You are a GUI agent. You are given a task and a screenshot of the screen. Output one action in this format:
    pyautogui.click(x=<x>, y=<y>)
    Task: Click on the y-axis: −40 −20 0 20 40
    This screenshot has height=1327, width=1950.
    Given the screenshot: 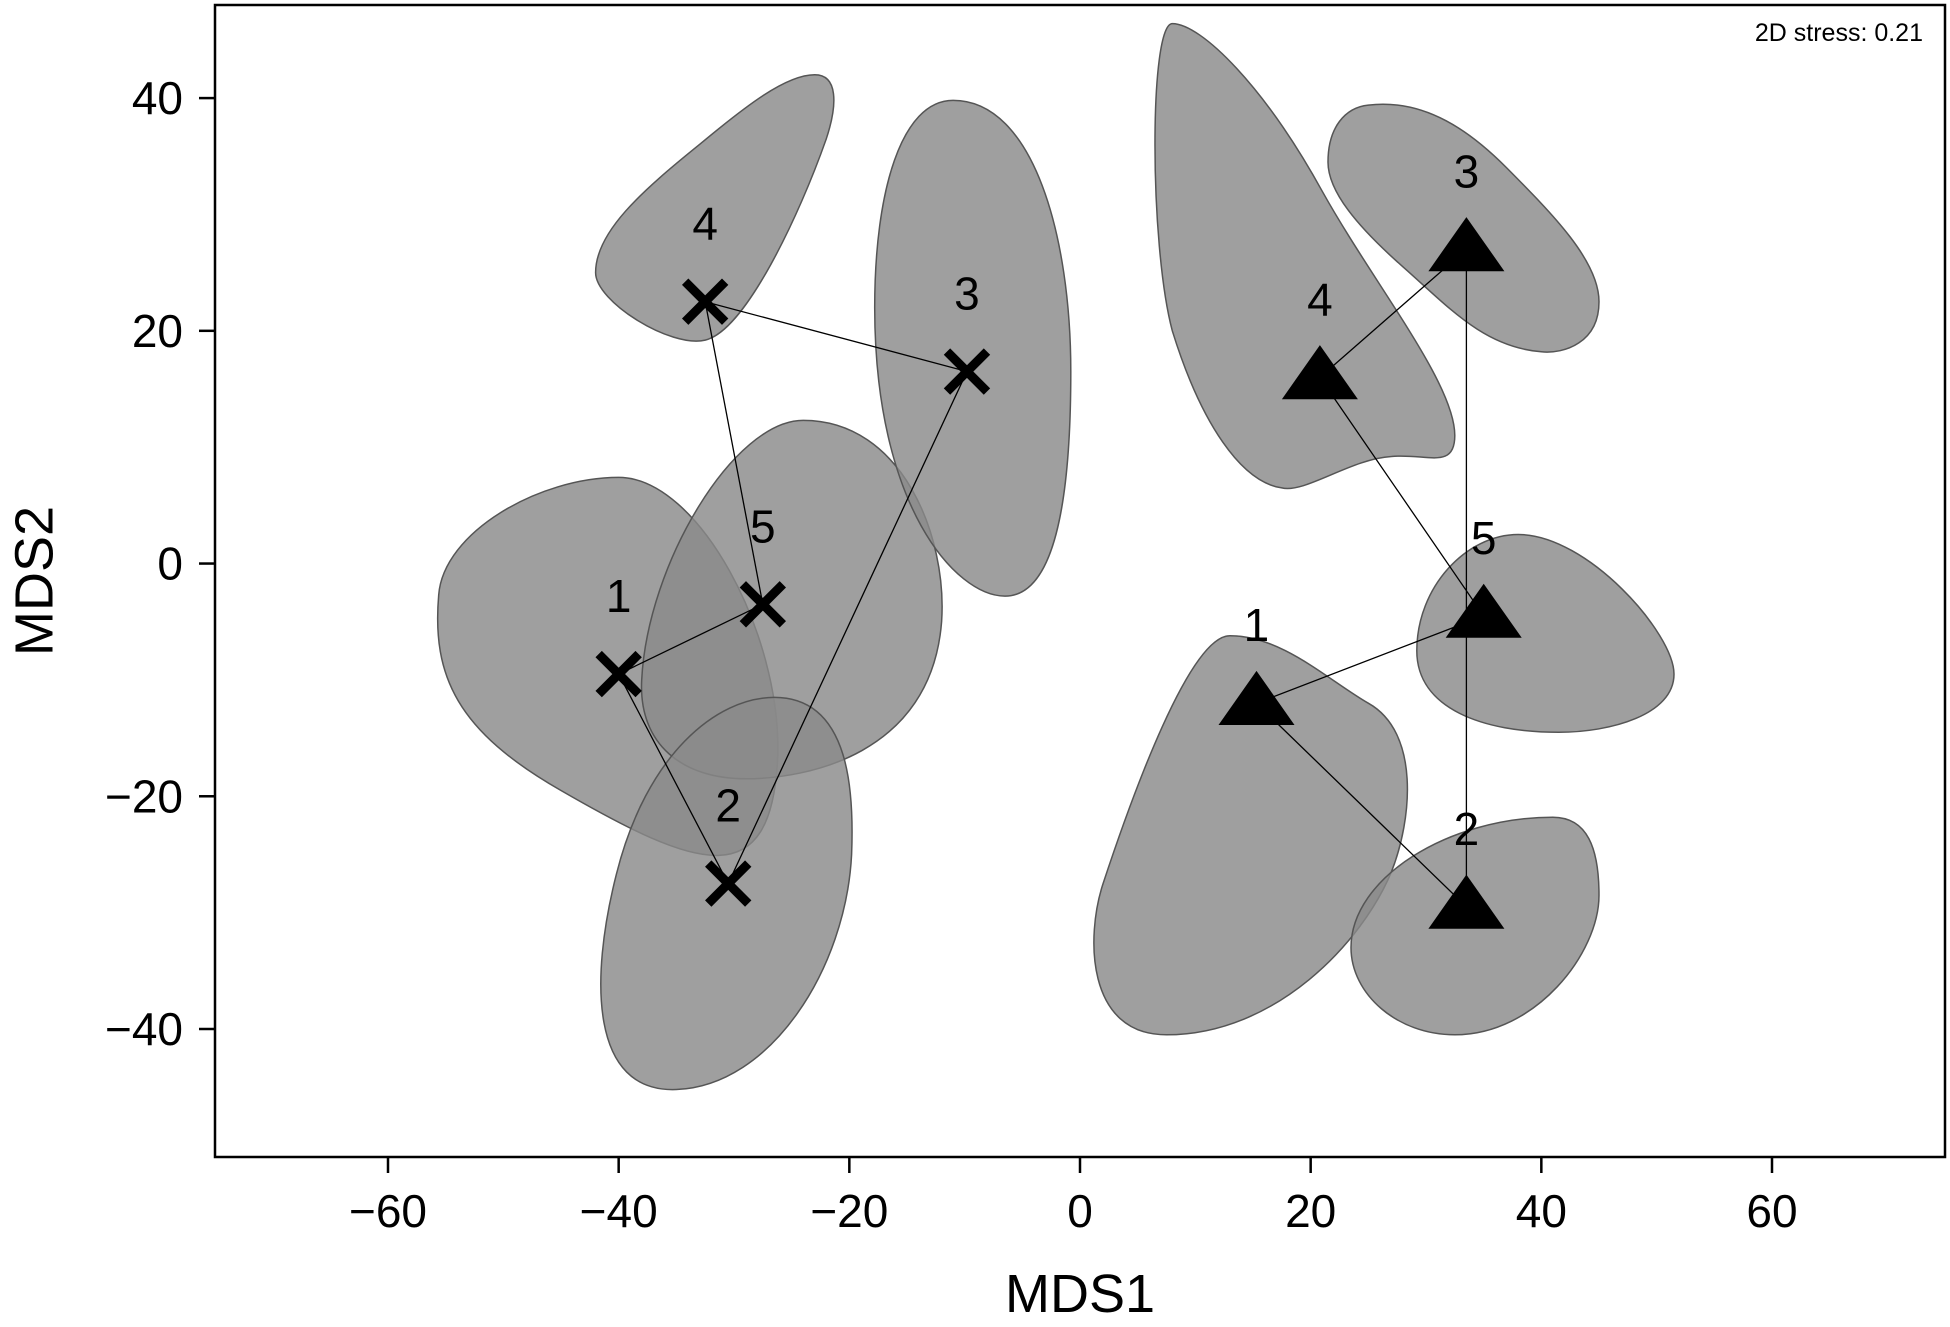 What is the action you would take?
    pyautogui.click(x=160, y=563)
    